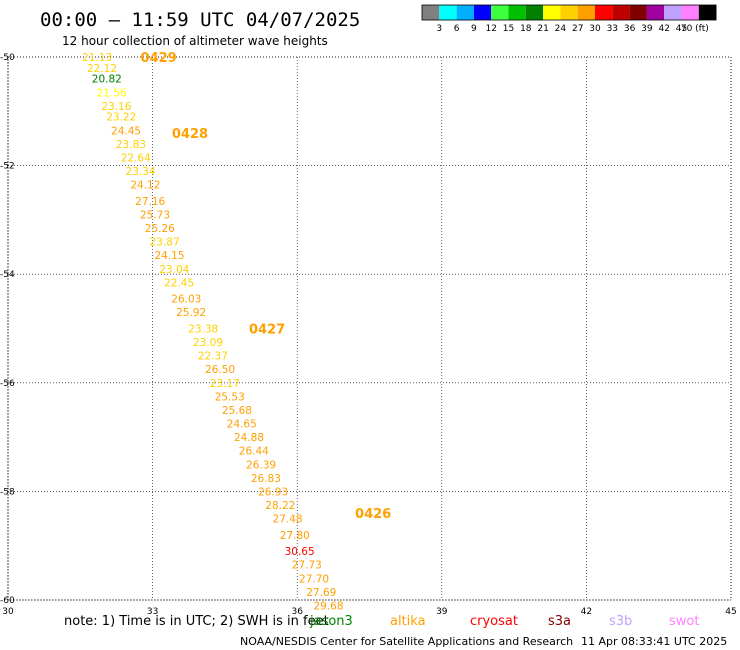 The height and width of the screenshot is (650, 740). What do you see at coordinates (121, 118) in the screenshot?
I see `swh-point: 23.22` at bounding box center [121, 118].